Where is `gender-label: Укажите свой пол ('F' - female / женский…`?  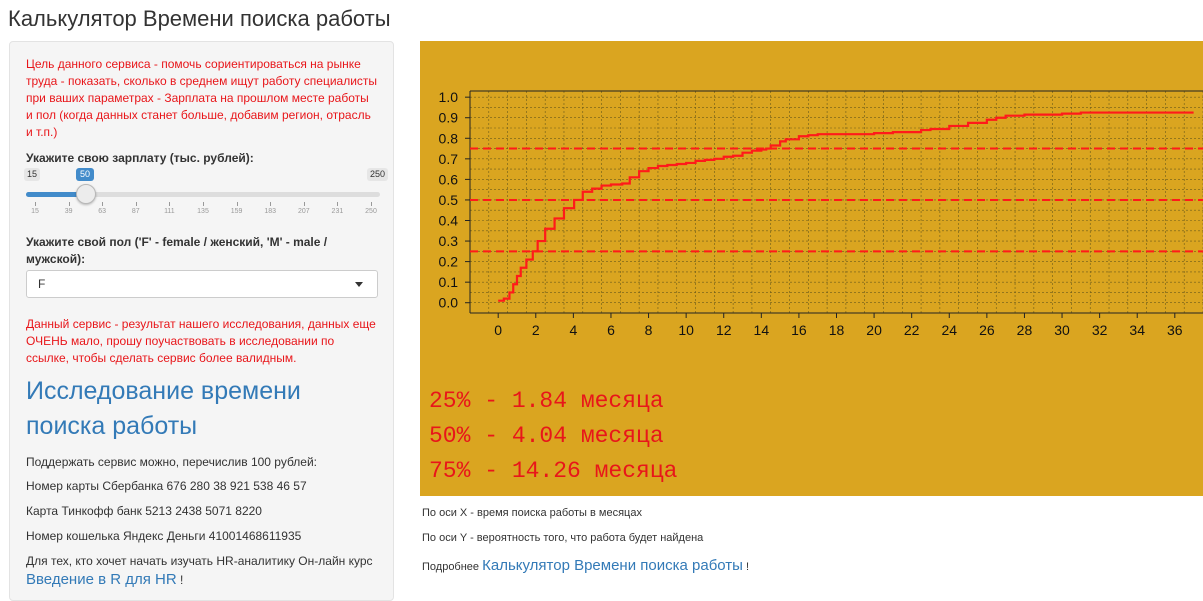
gender-label: Укажите свой пол ('F' - female / женский… is located at coordinates (177, 250).